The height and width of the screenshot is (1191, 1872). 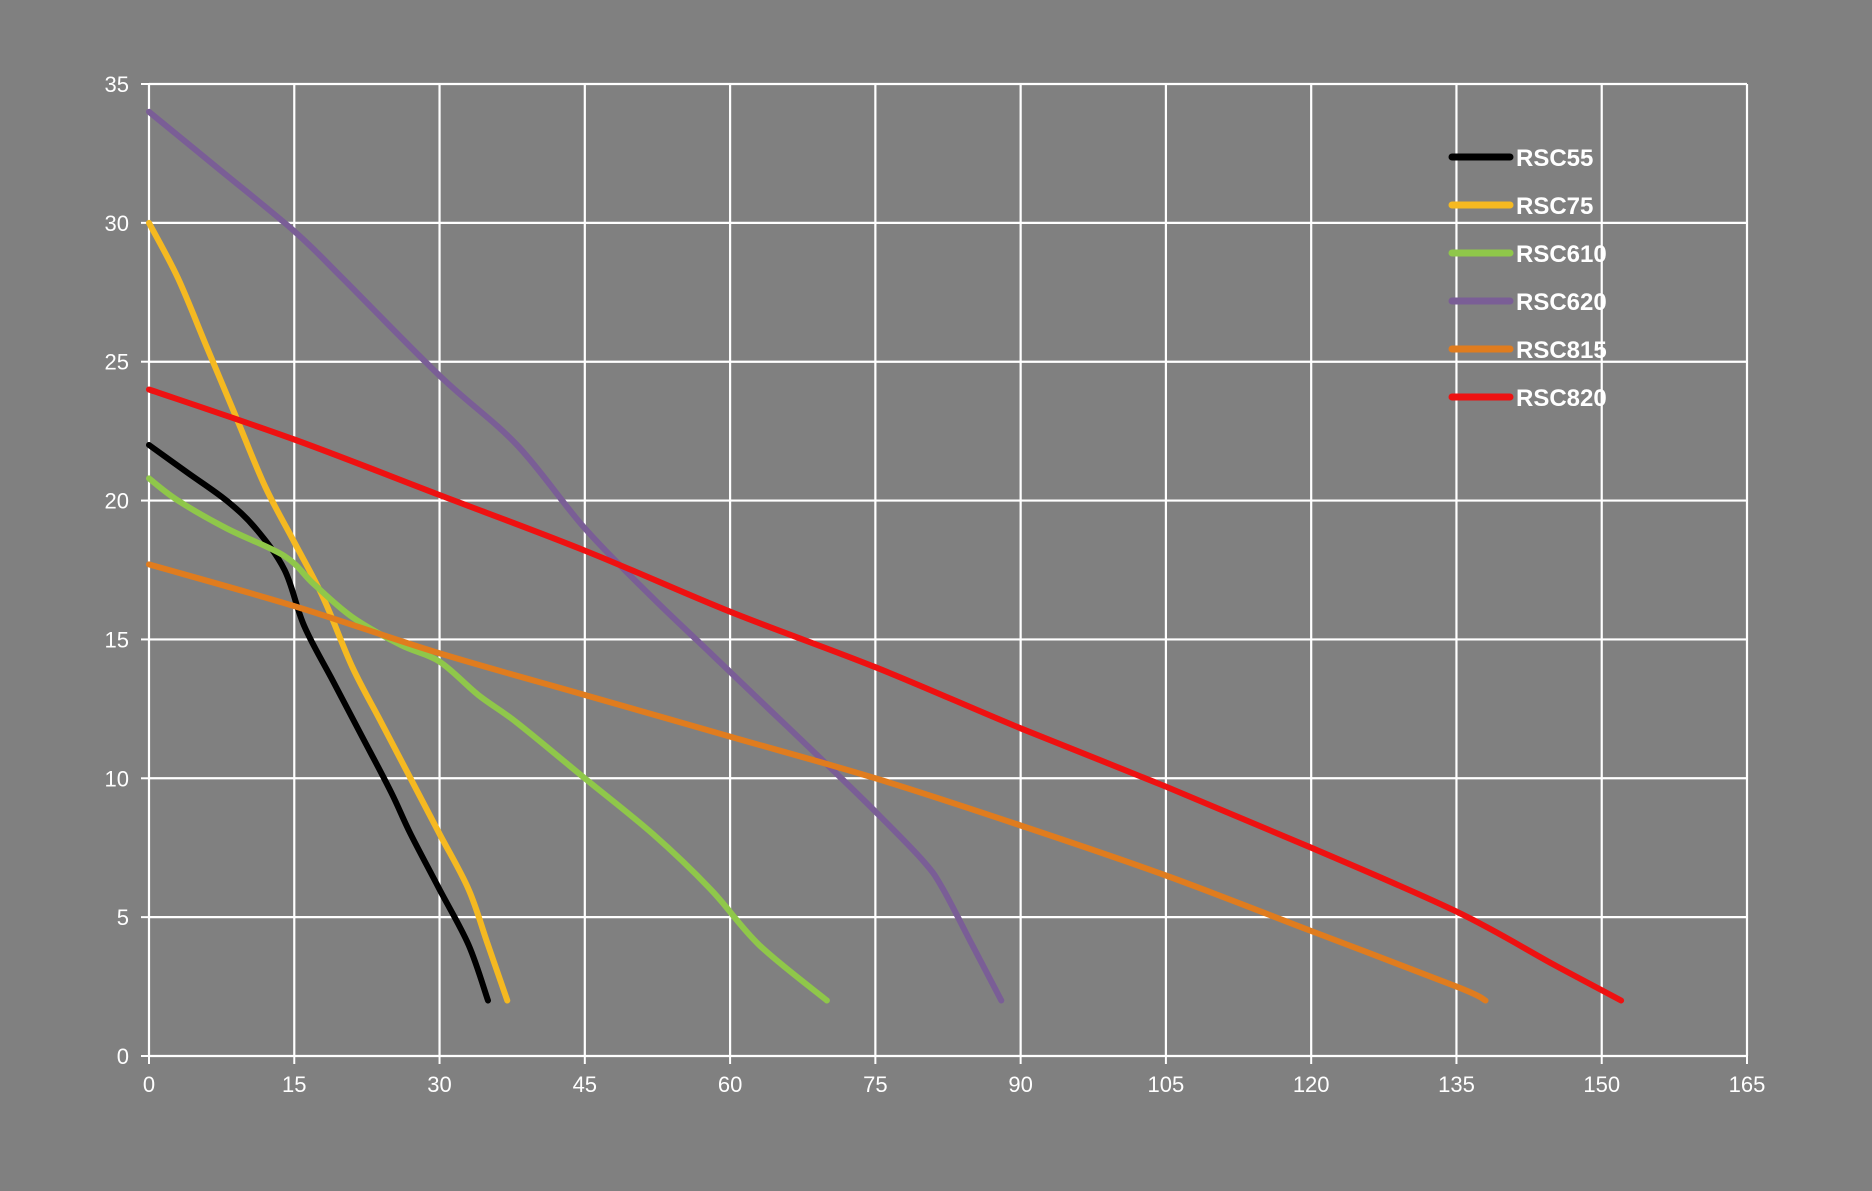 I want to click on y-tick-label: 15, so click(x=117, y=639).